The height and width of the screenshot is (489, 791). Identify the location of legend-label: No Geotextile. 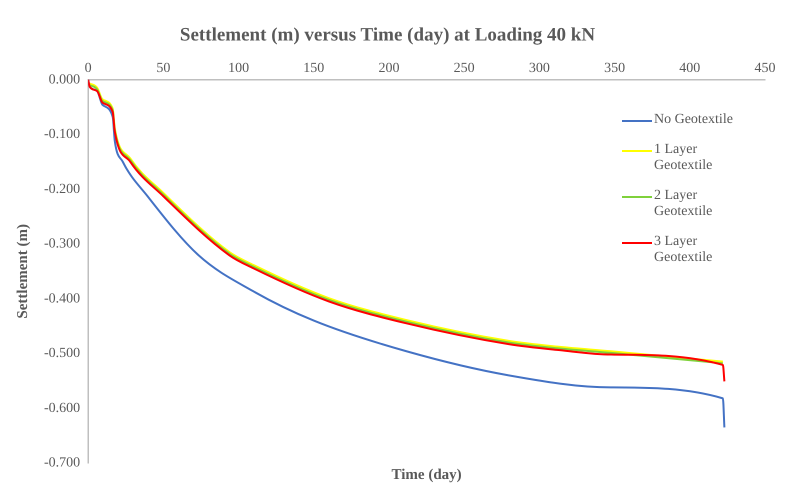
(693, 120).